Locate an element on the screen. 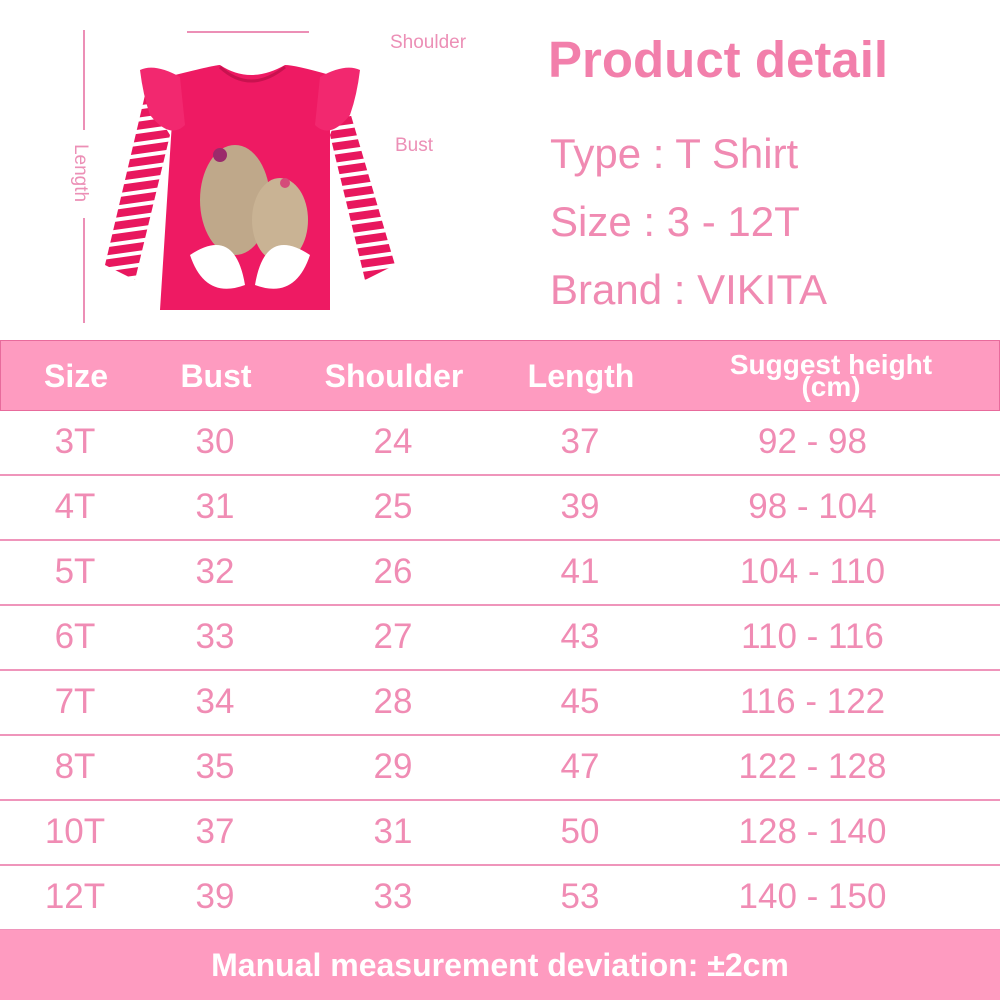 This screenshot has height=1000, width=1000. cell-length: 39 is located at coordinates (580, 506).